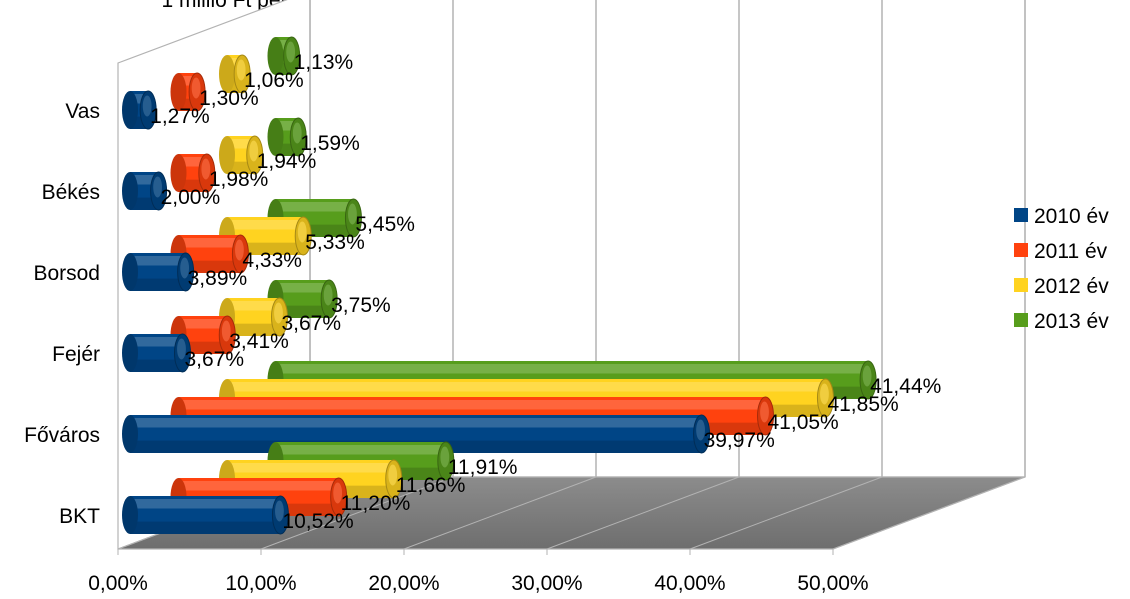 This screenshot has height=599, width=1130. What do you see at coordinates (403, 583) in the screenshot?
I see `x-tick-label: 20,00%` at bounding box center [403, 583].